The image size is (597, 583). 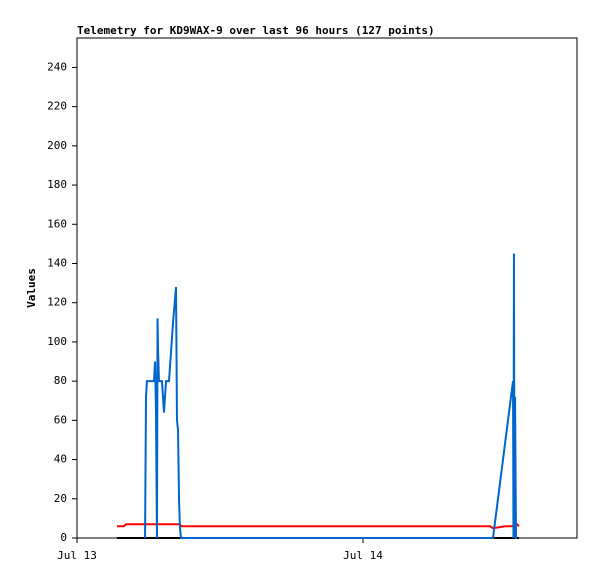 I want to click on x-tick-label: Jul 14, so click(x=363, y=555).